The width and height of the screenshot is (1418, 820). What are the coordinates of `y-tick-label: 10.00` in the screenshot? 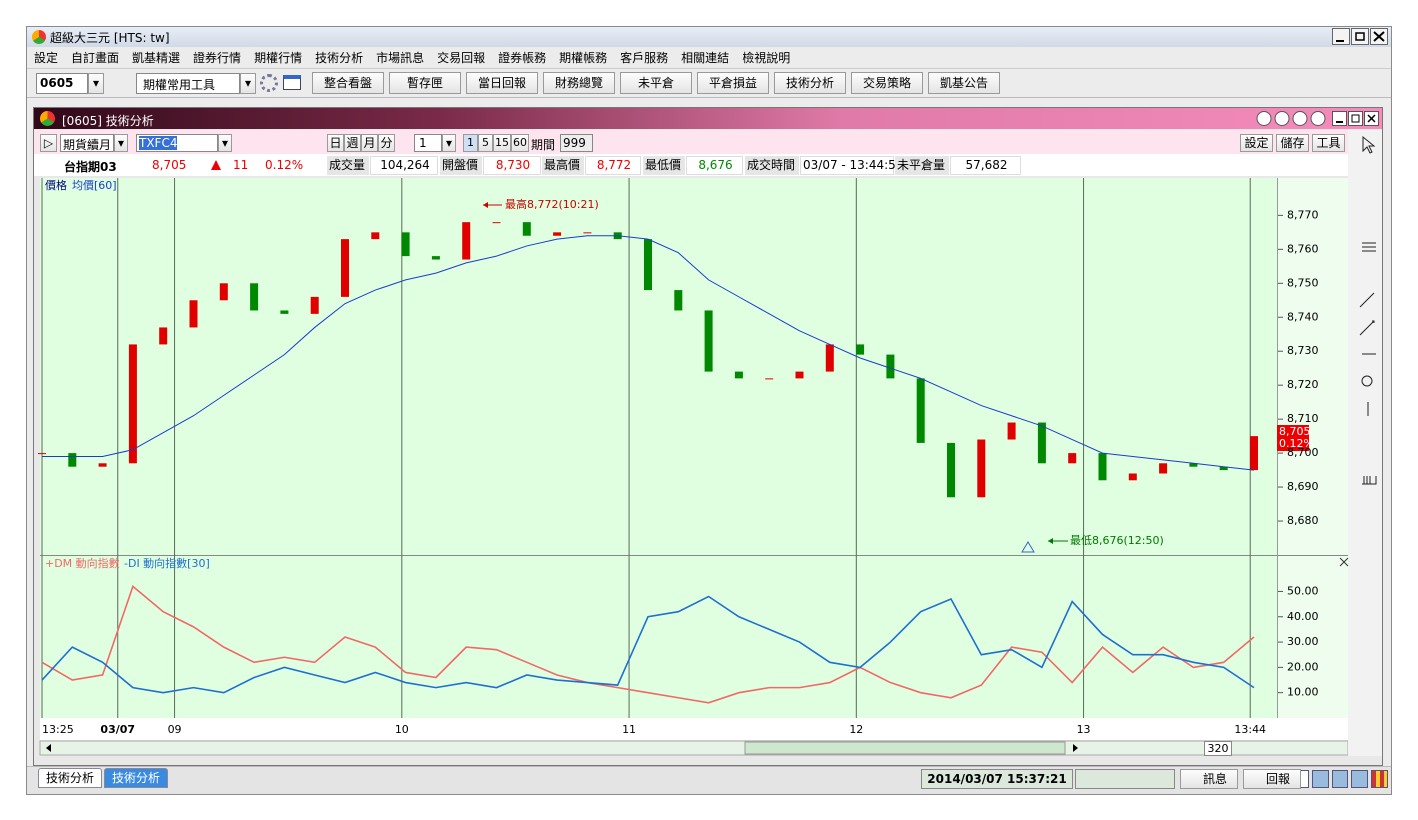 It's located at (1303, 692).